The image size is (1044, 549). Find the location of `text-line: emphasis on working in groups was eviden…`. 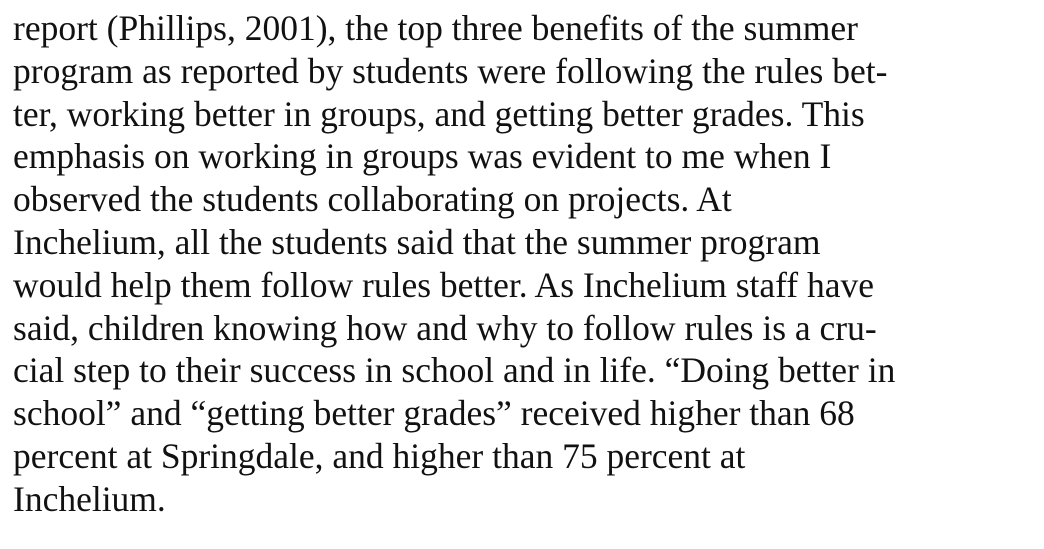

text-line: emphasis on working in groups was eviden… is located at coordinates (422, 156).